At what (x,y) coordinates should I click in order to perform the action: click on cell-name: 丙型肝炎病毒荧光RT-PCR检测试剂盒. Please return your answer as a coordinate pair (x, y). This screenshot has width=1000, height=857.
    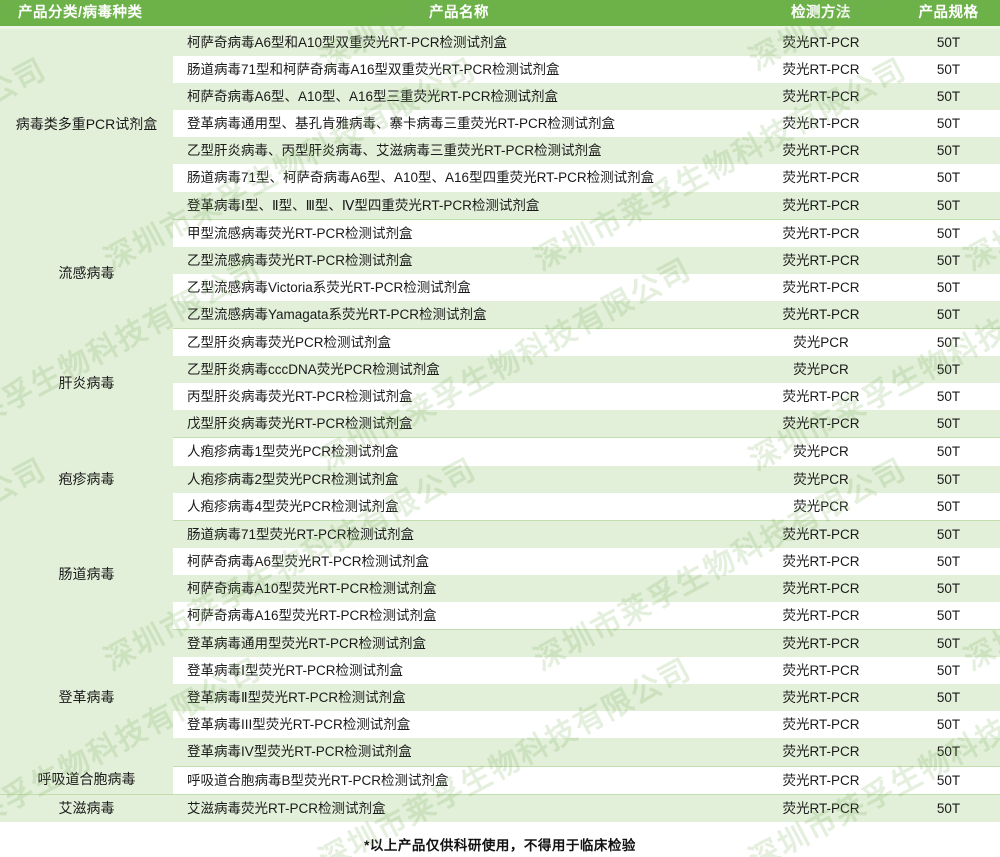
    Looking at the image, I should click on (459, 397).